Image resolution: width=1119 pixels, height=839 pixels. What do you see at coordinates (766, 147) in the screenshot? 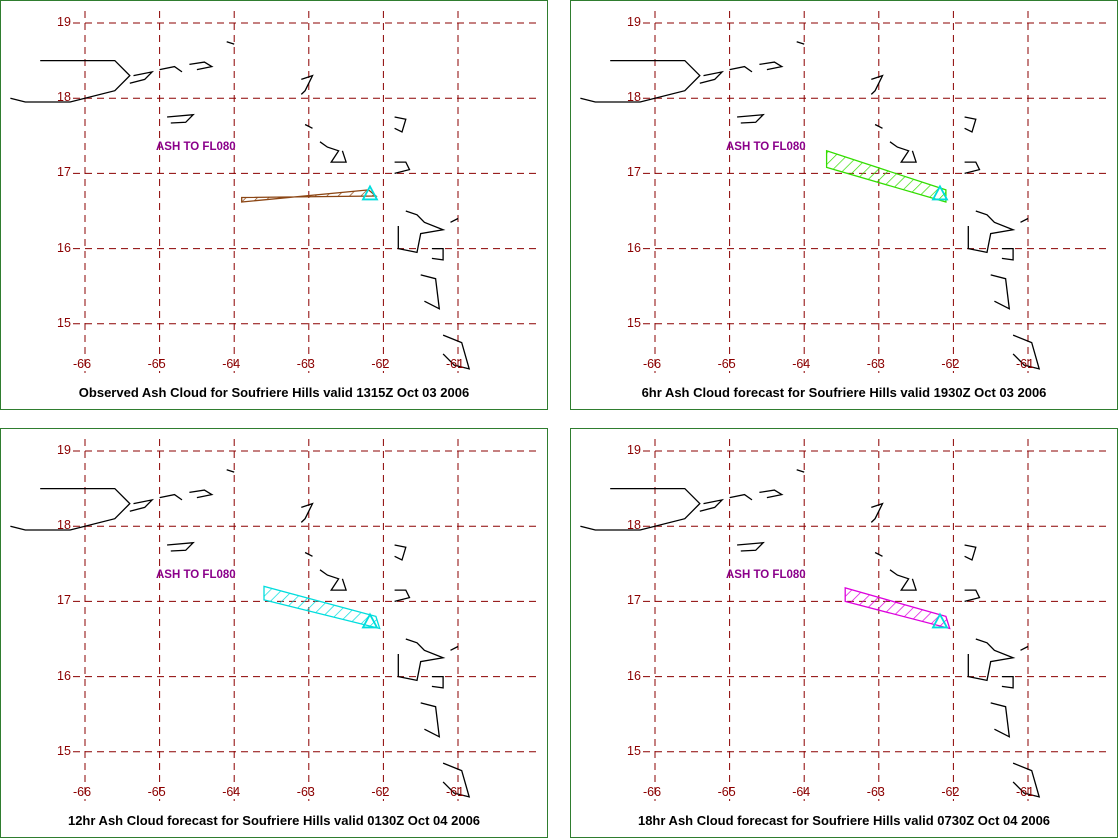
I see `ash-height-label: ASH TO FL080` at bounding box center [766, 147].